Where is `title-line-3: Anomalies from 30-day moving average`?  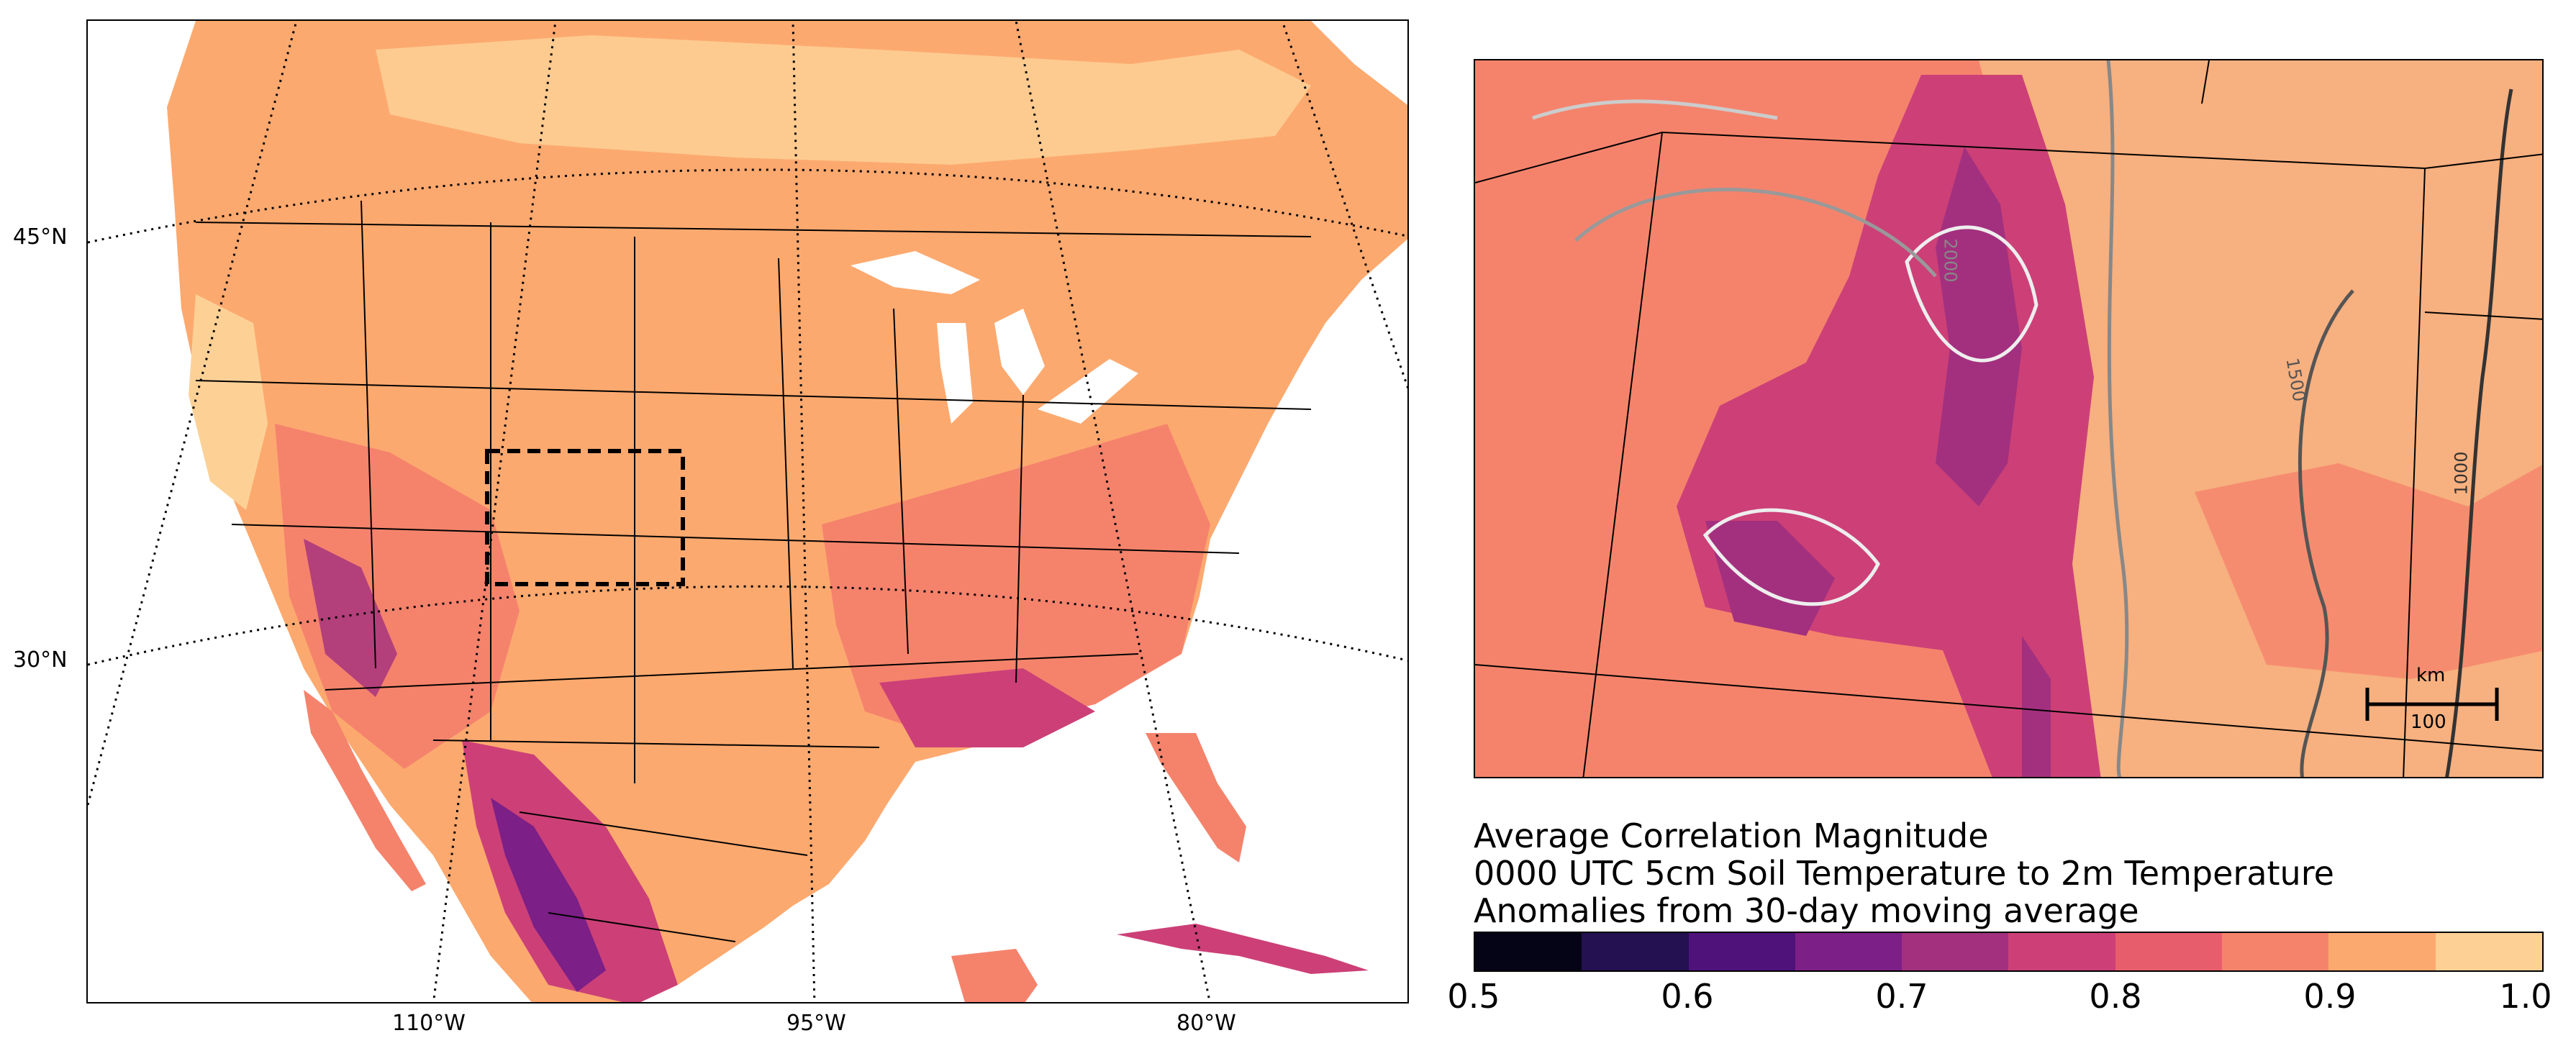 title-line-3: Anomalies from 30-day moving average is located at coordinates (1806, 910).